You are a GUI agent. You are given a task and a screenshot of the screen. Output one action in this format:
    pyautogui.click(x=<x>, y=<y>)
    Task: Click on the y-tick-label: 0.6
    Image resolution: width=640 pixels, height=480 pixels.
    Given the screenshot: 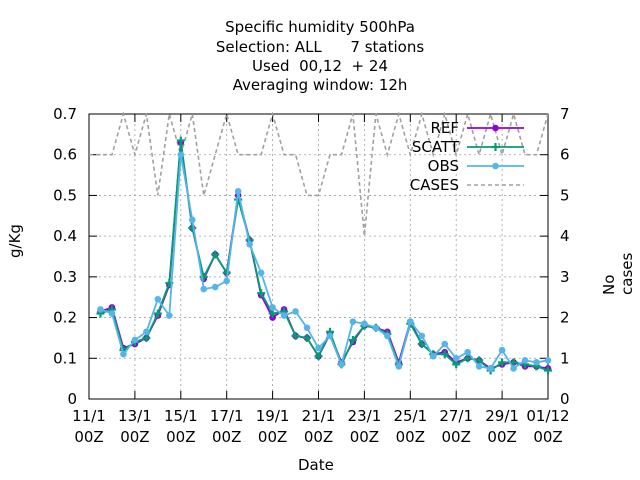 What is the action you would take?
    pyautogui.click(x=65, y=155)
    